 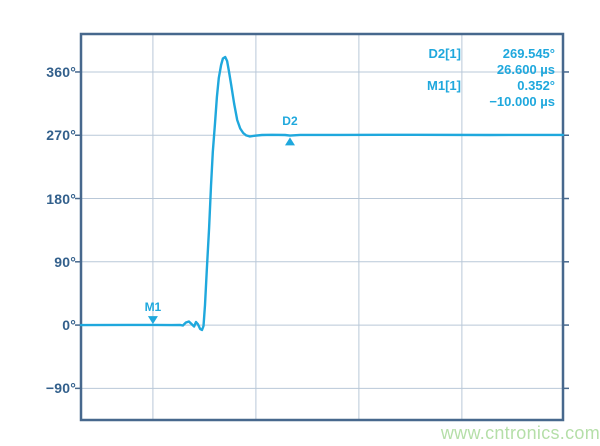 What do you see at coordinates (536, 85) in the screenshot?
I see `readout-m1-value: 0.352°` at bounding box center [536, 85].